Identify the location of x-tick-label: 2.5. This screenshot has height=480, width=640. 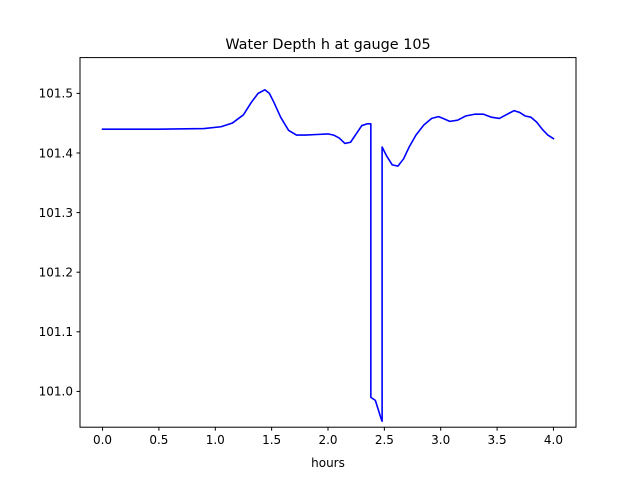
(384, 440).